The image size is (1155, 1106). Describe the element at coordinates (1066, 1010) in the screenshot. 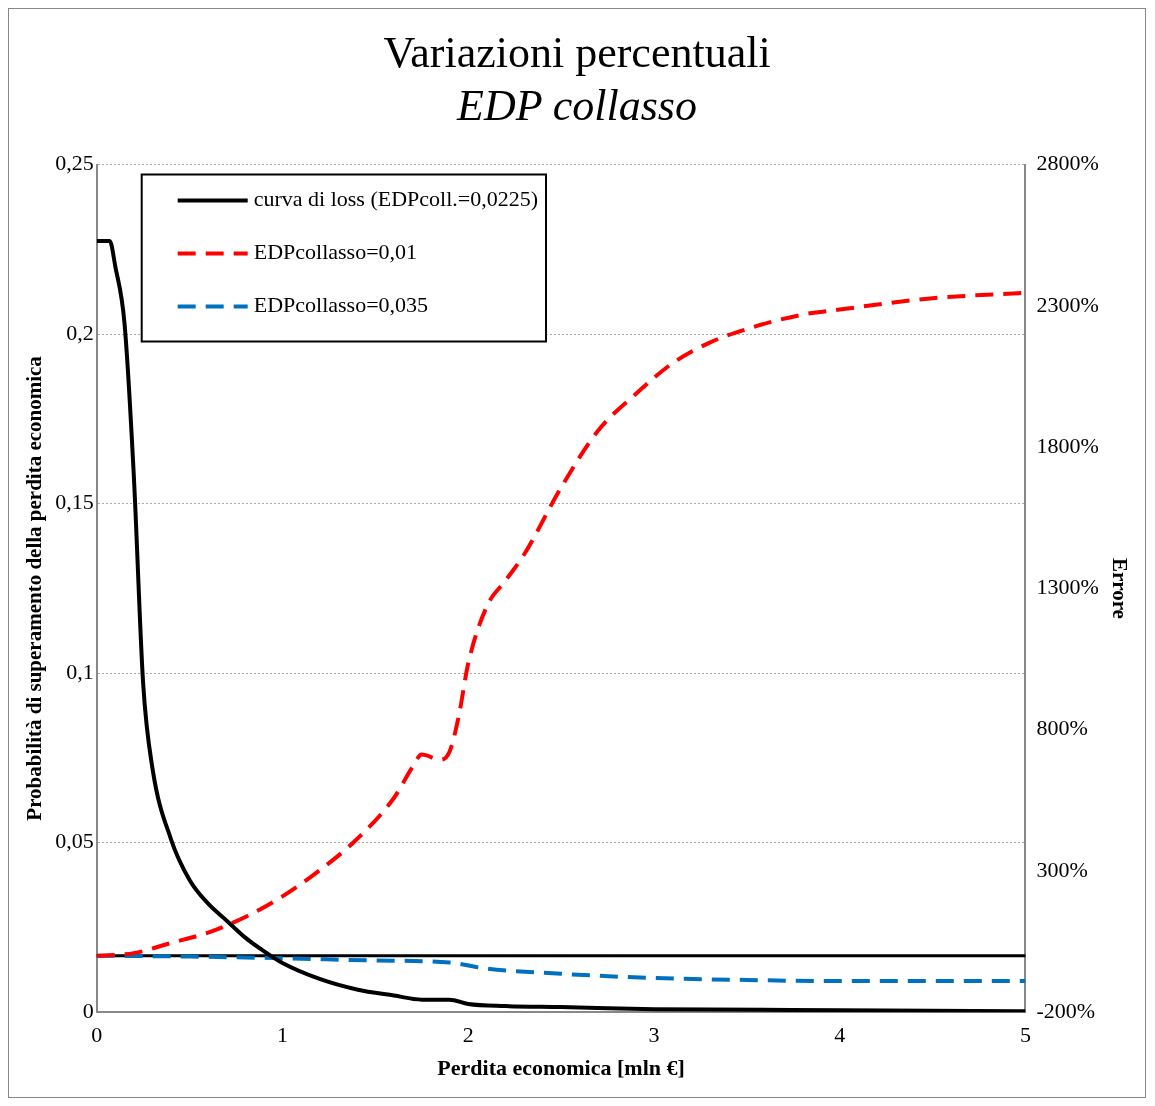

I see `y2-tick-label: -200%` at that location.